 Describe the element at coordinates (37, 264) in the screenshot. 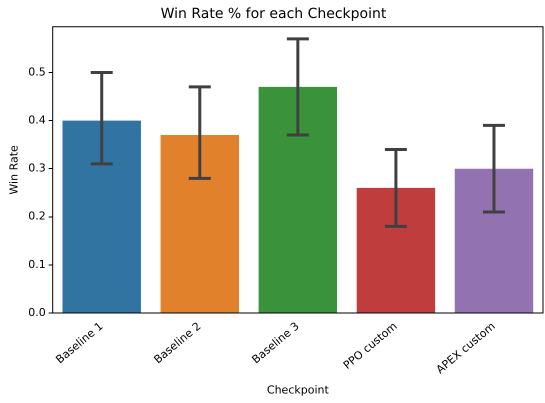

I see `y-tick-label: 0.1` at that location.